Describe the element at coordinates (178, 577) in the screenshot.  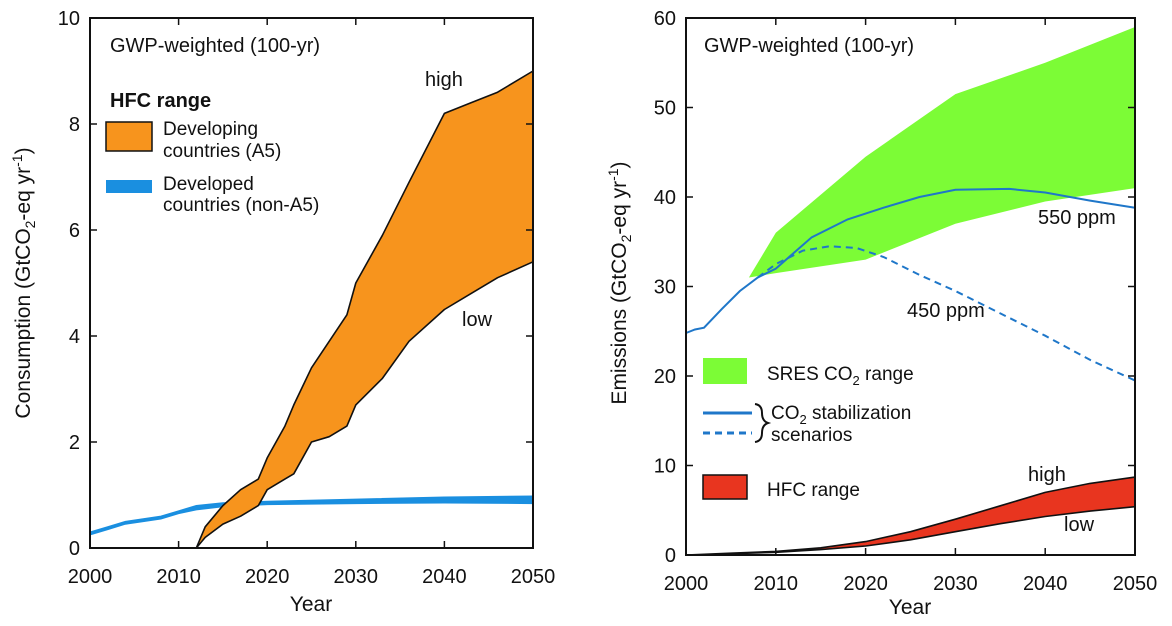
I see `left-x-tick-label-2010: 2010` at that location.